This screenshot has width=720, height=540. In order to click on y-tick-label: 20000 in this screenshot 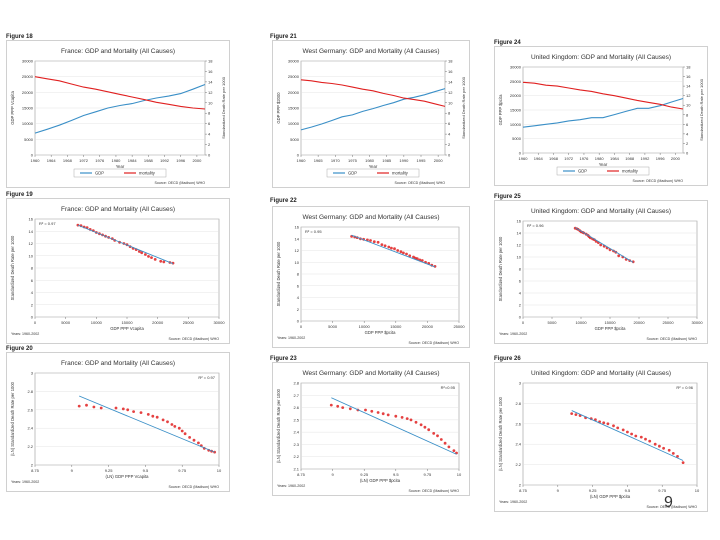, I will do `click(28, 92)`.